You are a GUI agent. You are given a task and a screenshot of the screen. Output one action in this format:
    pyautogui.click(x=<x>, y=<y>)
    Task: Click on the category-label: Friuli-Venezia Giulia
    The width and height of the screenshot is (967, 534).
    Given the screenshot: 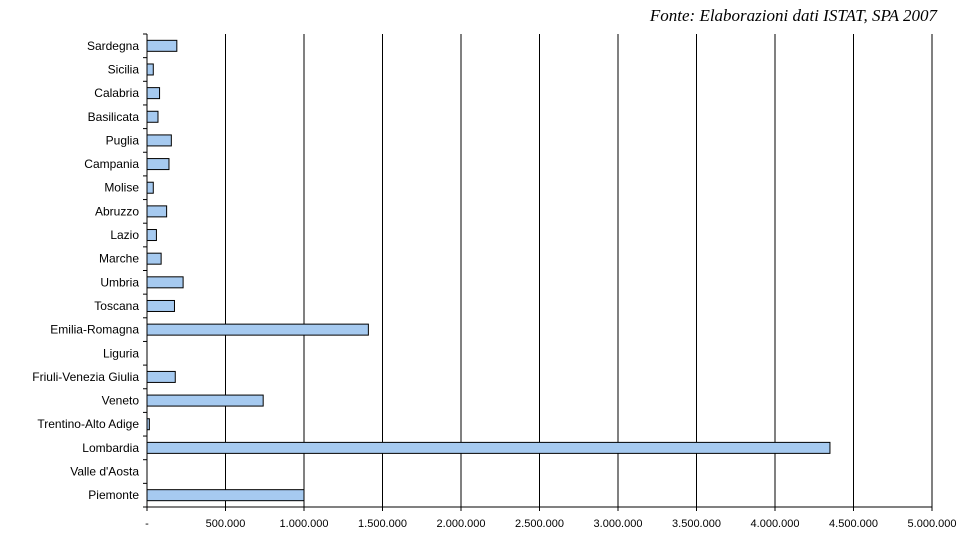 What is the action you would take?
    pyautogui.click(x=85, y=377)
    